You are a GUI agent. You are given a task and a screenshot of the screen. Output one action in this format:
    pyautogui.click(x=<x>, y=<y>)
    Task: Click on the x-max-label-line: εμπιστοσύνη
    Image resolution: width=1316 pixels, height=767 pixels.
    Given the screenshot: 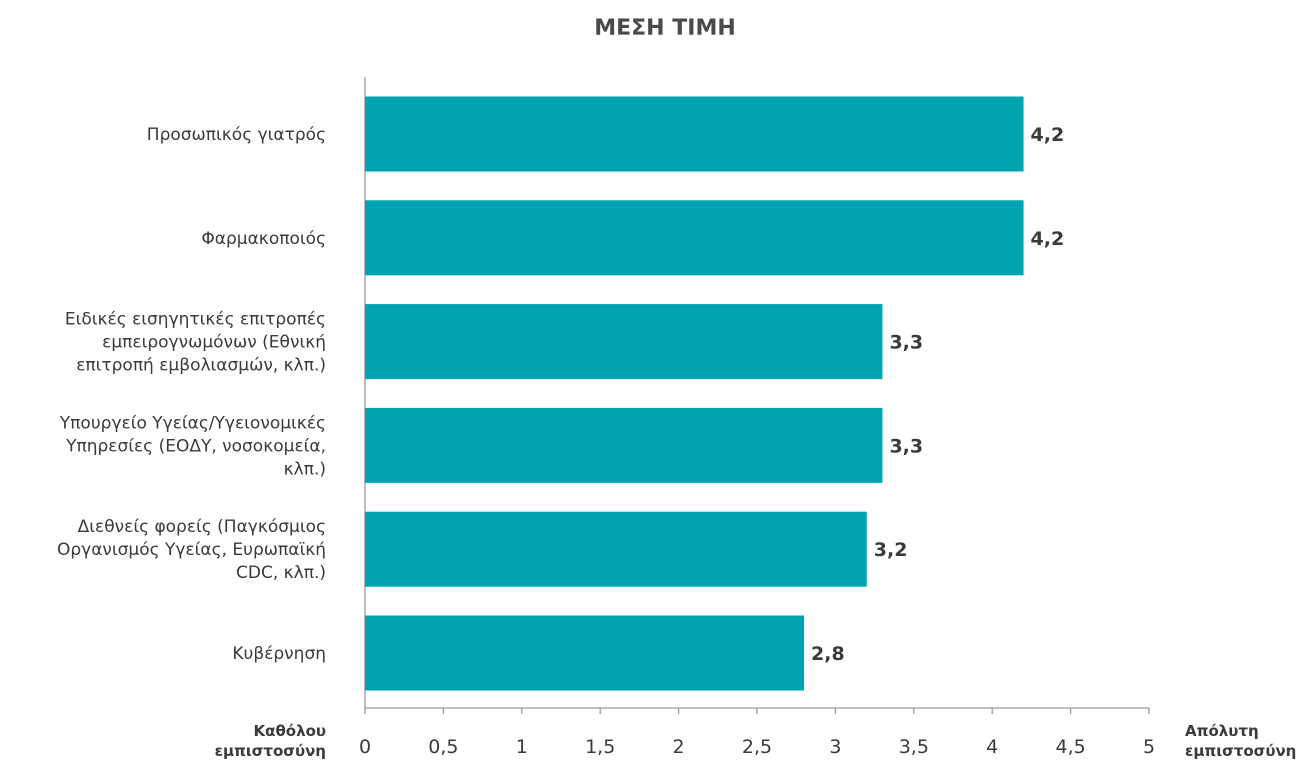 What is the action you would take?
    pyautogui.click(x=1240, y=751)
    